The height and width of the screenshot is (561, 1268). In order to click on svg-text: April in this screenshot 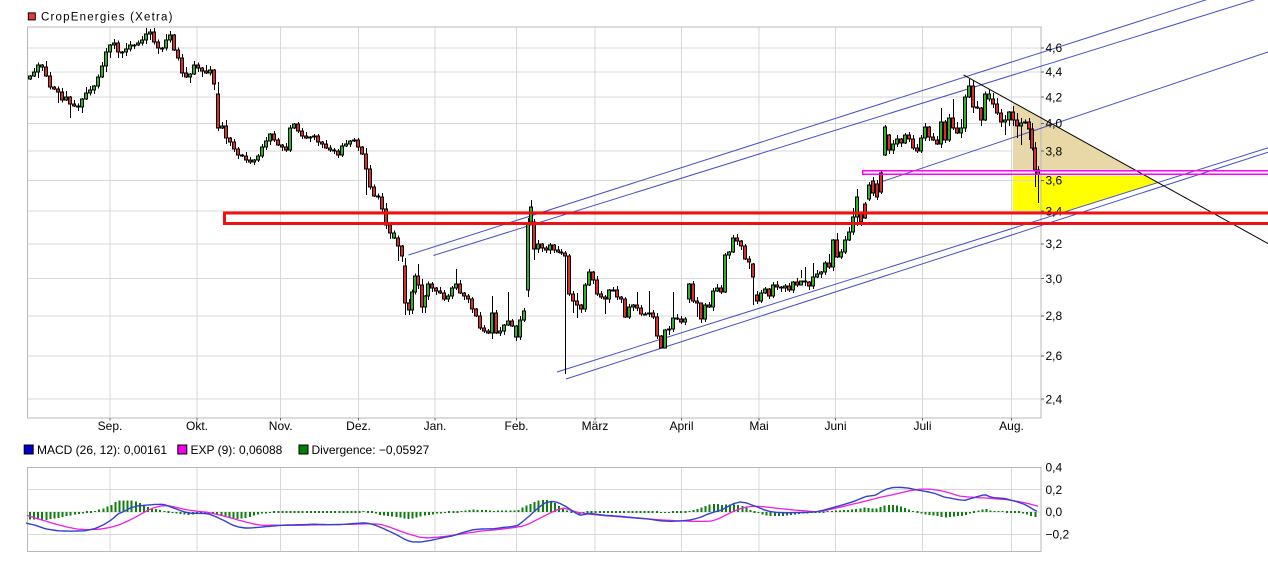, I will do `click(681, 426)`.